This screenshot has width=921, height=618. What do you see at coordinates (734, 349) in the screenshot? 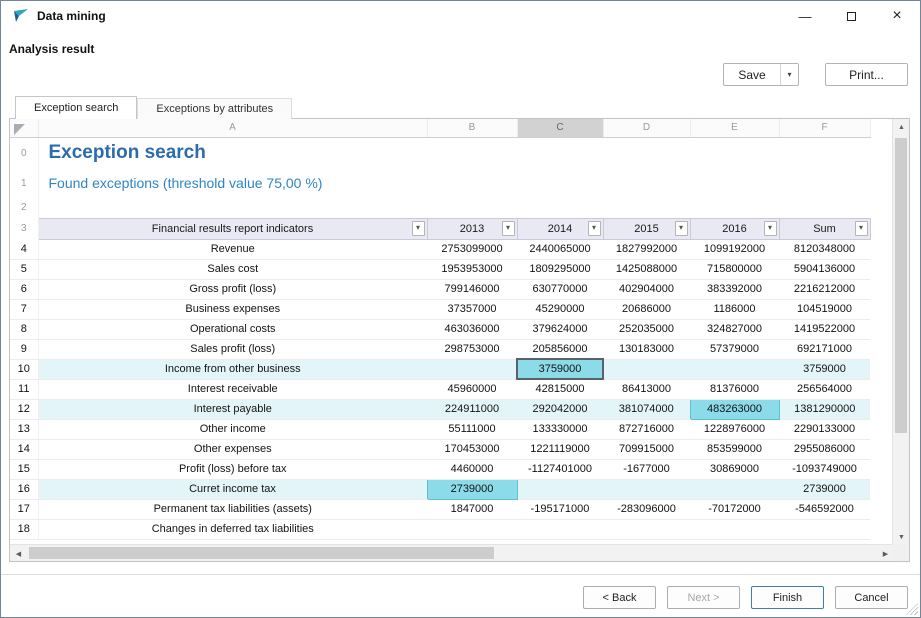
I see `value-cell: 57379000` at bounding box center [734, 349].